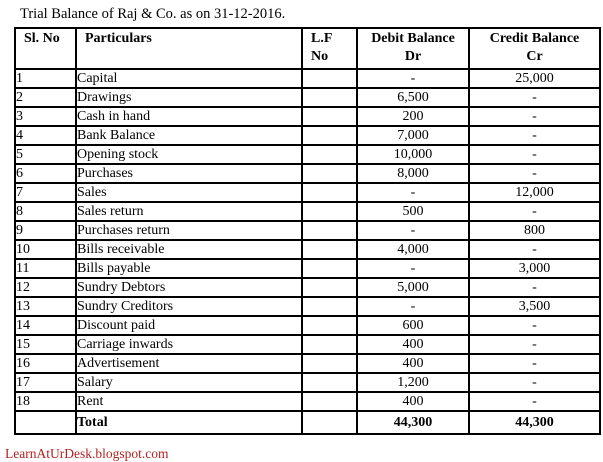  What do you see at coordinates (307, 173) in the screenshot?
I see `table-row: 6 Purchases 8,000-` at bounding box center [307, 173].